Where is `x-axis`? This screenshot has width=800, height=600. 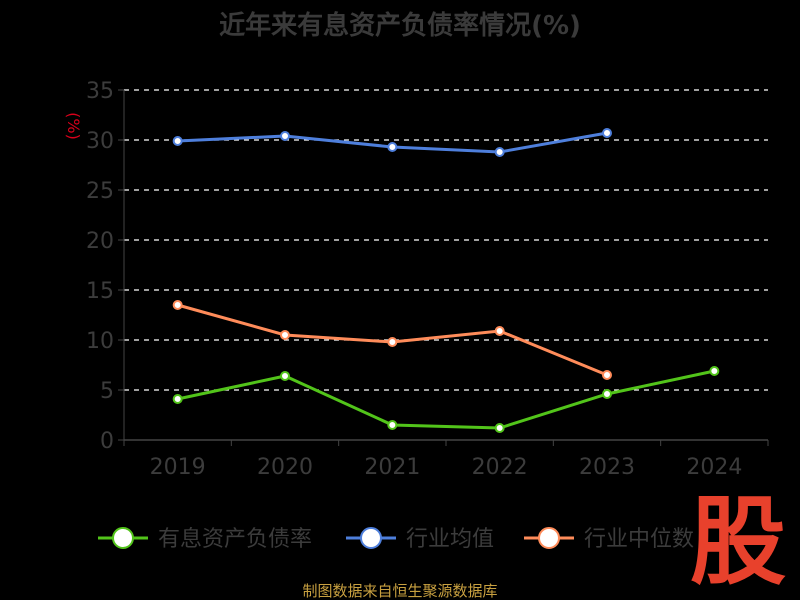 x-axis is located at coordinates (446, 442).